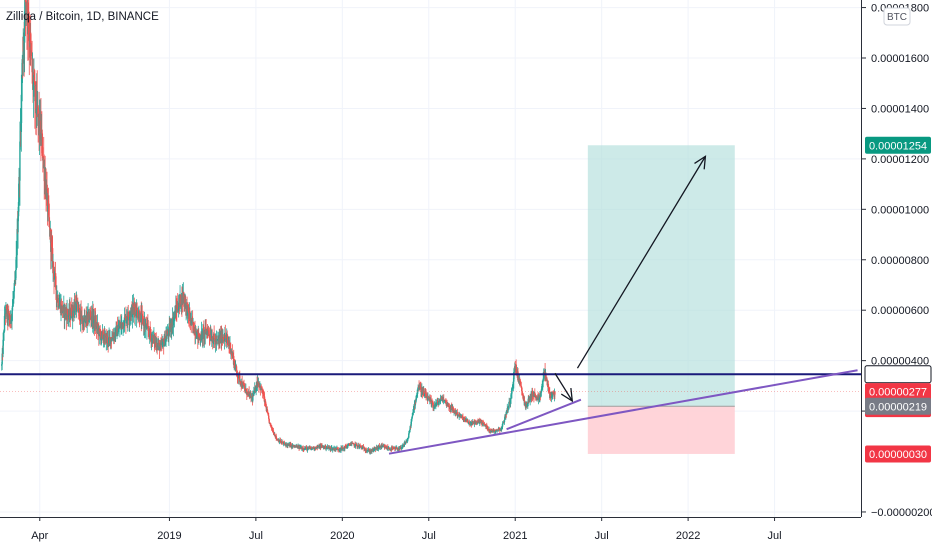 This screenshot has width=932, height=550. I want to click on price-tick-label: 0.00000800, so click(900, 261).